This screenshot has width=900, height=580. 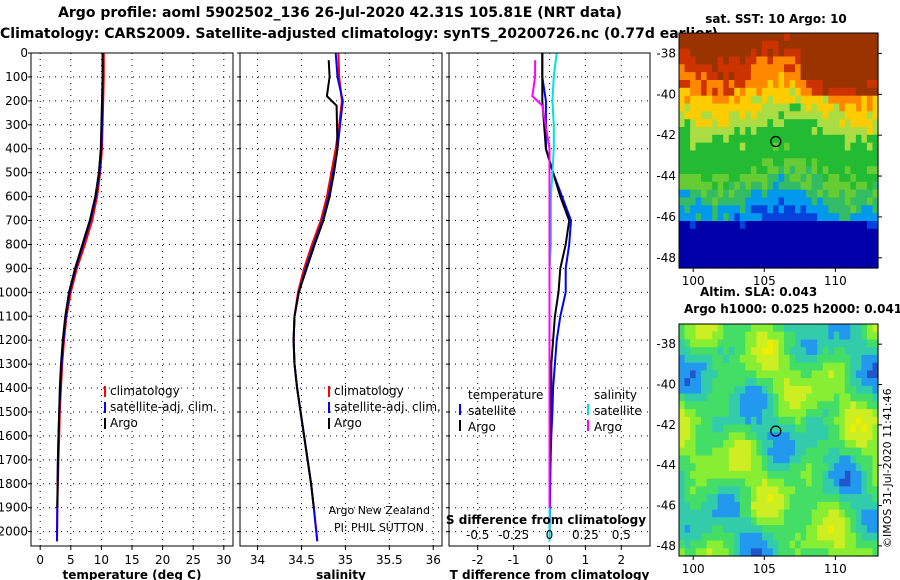 I want to click on x-tick-label: 20, so click(x=162, y=560).